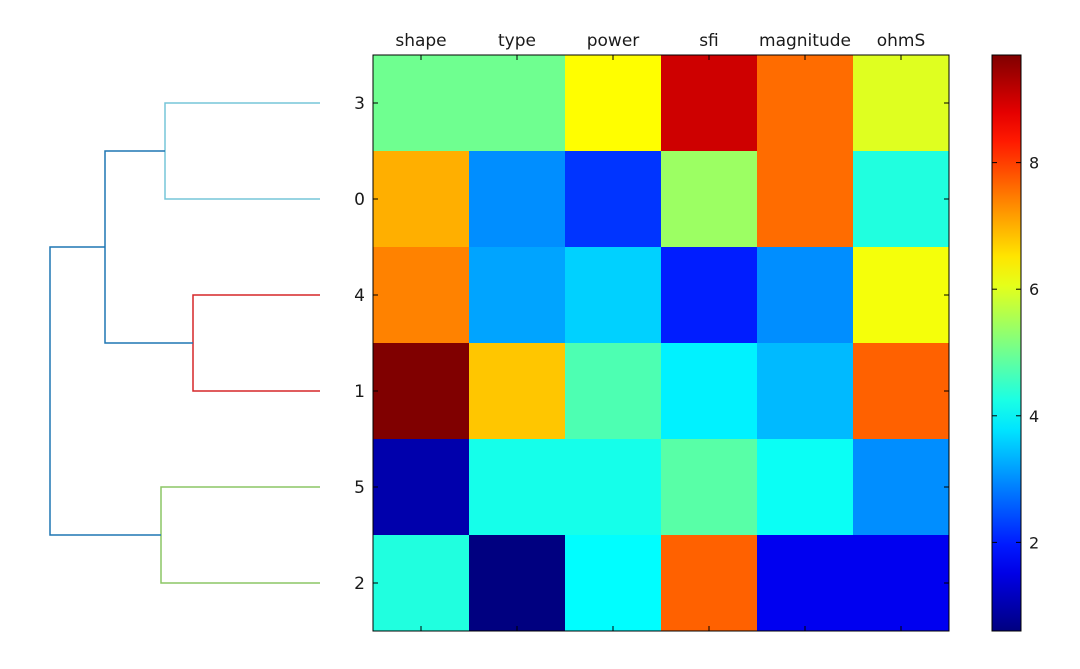  I want to click on heatmap-cell-4-type, so click(517, 295).